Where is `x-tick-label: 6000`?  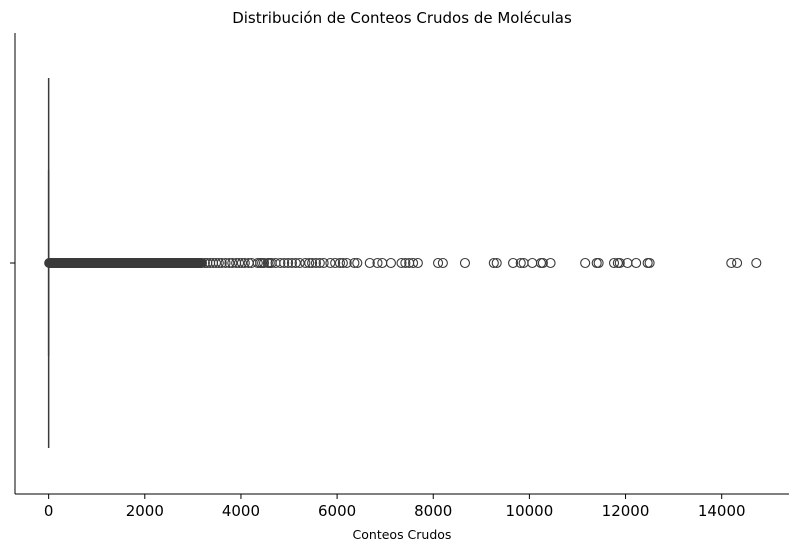 x-tick-label: 6000 is located at coordinates (337, 511).